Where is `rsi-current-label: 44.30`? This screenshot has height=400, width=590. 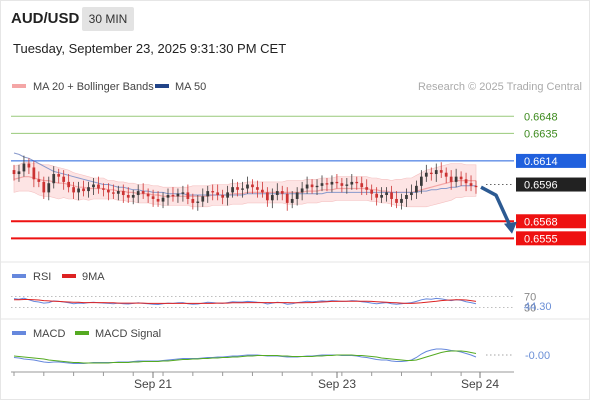
rsi-current-label: 44.30 is located at coordinates (538, 307).